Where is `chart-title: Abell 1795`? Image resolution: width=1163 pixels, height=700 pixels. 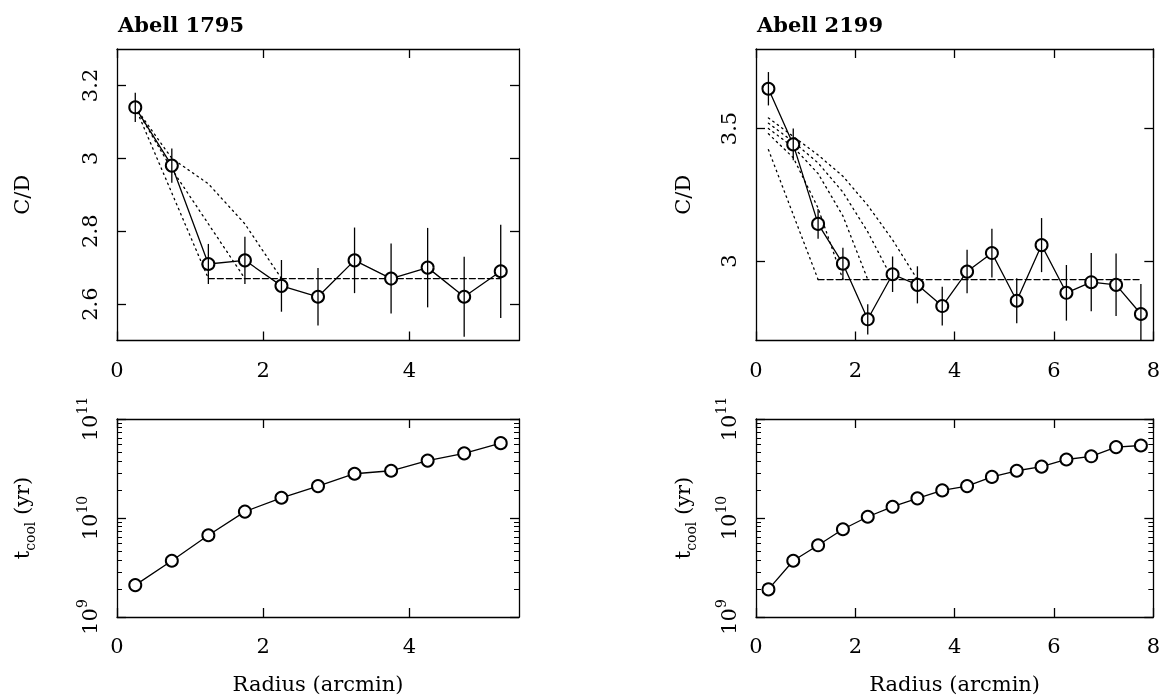 chart-title: Abell 1795 is located at coordinates (181, 24).